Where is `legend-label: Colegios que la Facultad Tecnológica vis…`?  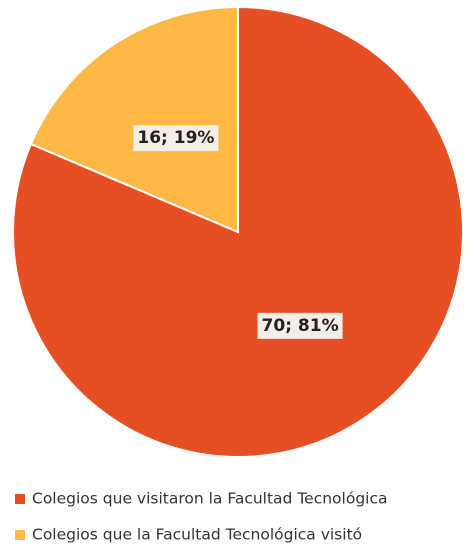 legend-label: Colegios que la Facultad Tecnológica vis… is located at coordinates (197, 535).